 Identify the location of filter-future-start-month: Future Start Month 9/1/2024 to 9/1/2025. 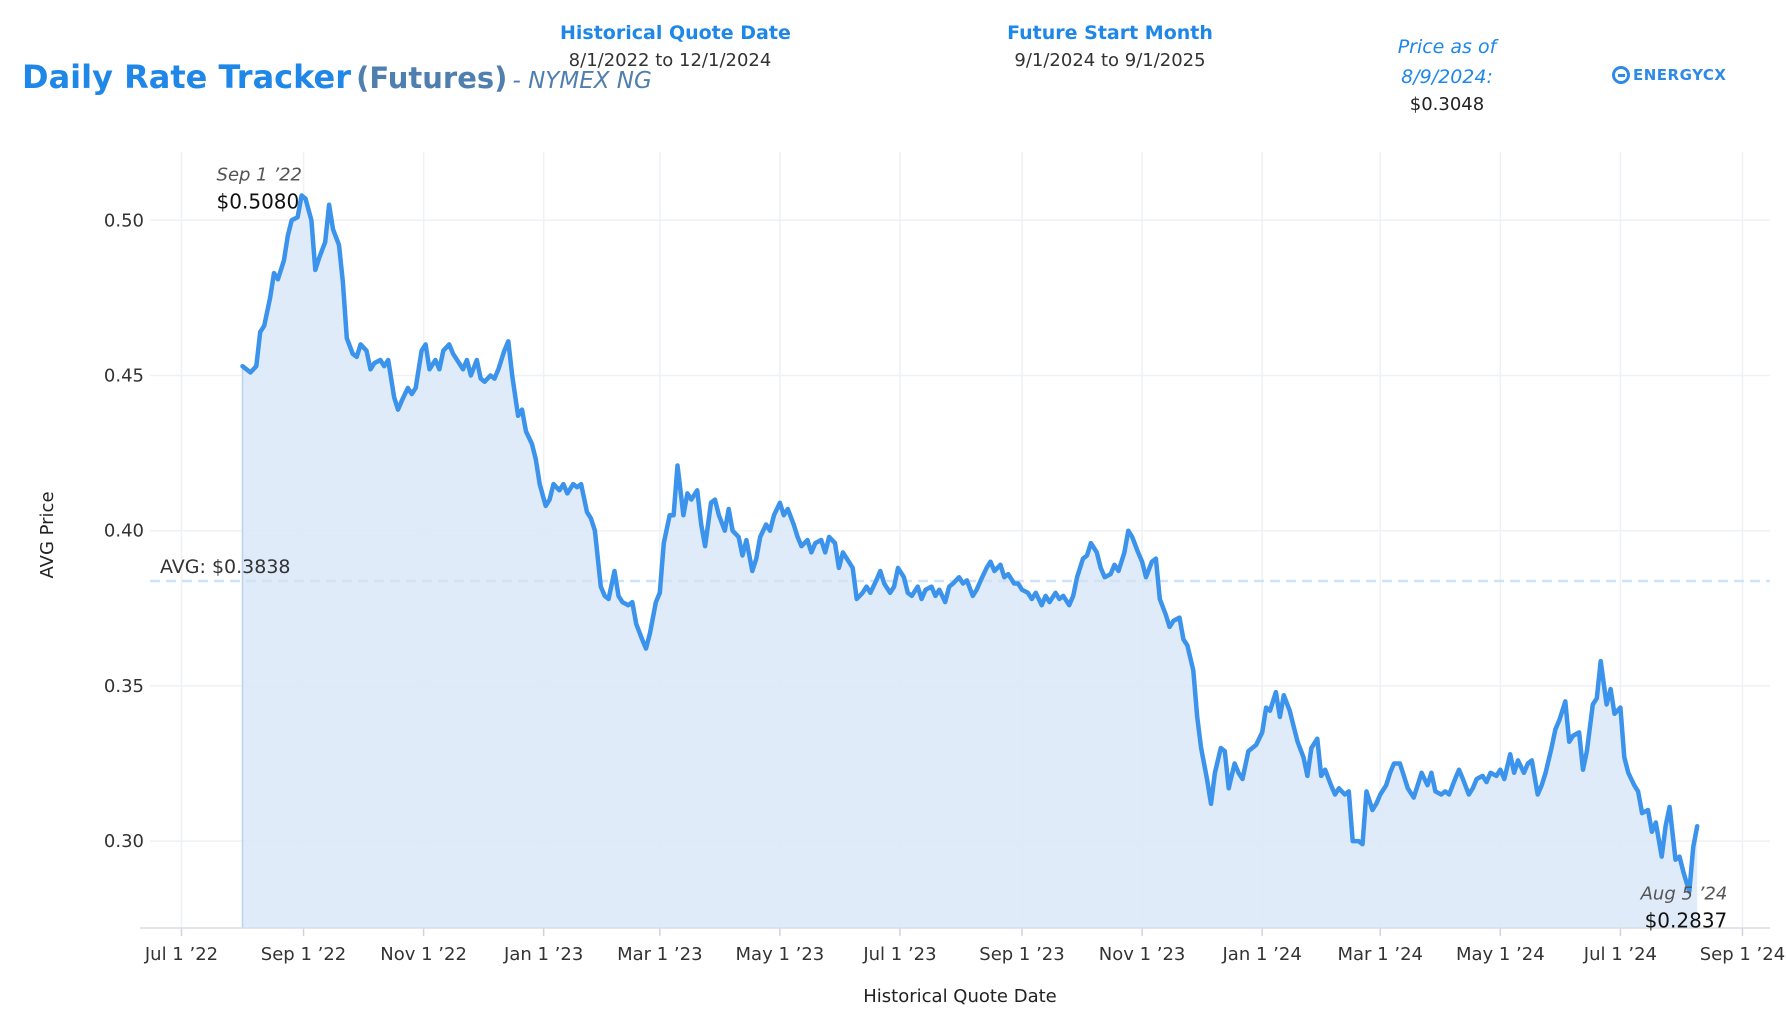
(1110, 46).